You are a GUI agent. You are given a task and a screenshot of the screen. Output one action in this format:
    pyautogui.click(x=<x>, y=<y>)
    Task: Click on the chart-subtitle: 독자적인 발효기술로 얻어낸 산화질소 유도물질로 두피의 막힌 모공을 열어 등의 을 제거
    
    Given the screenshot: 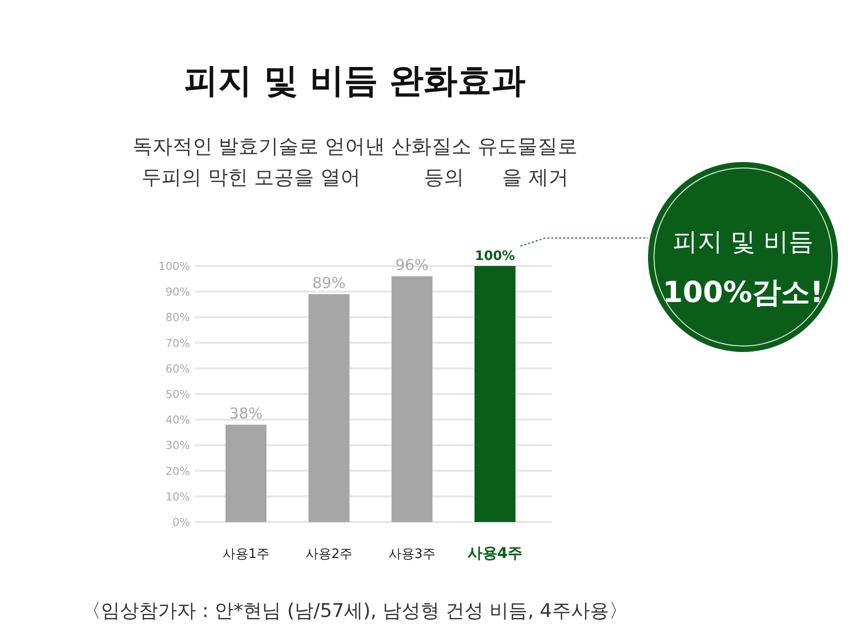 What is the action you would take?
    pyautogui.click(x=355, y=161)
    